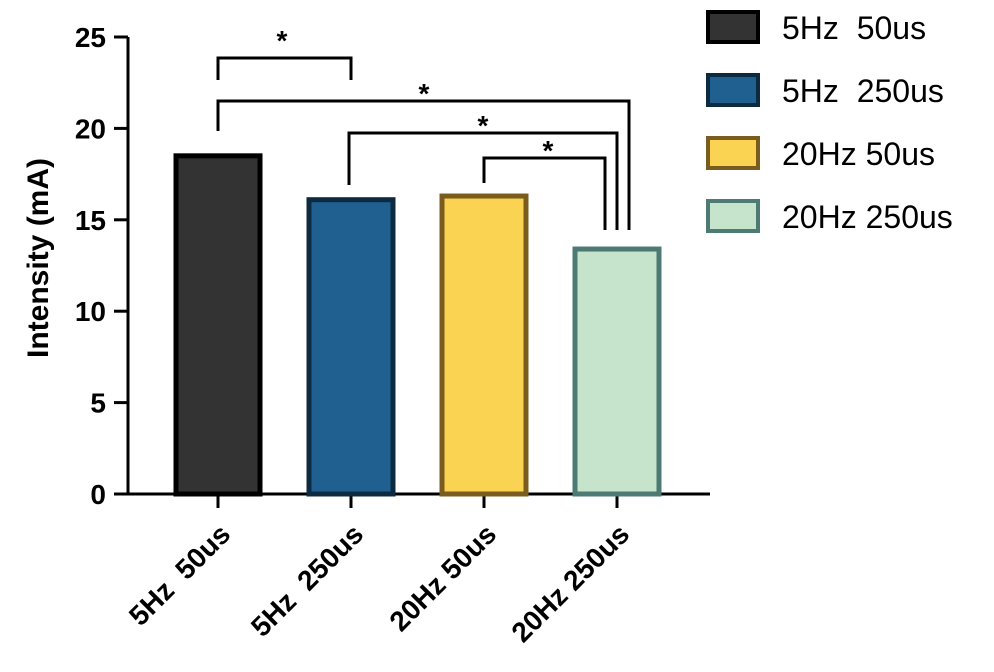 The width and height of the screenshot is (994, 672). Describe the element at coordinates (570, 583) in the screenshot. I see `x-category-label: 20Hz 250us` at that location.